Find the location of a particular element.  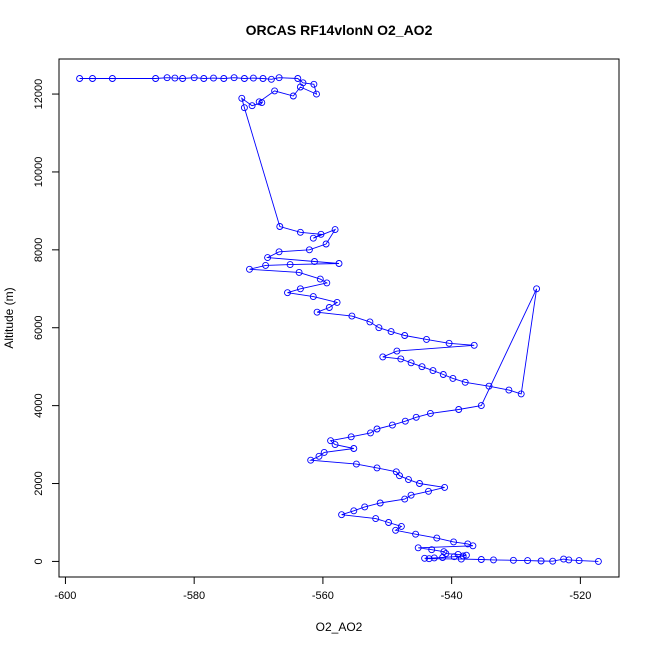

y-tick-label: 2000 is located at coordinates (39, 483).